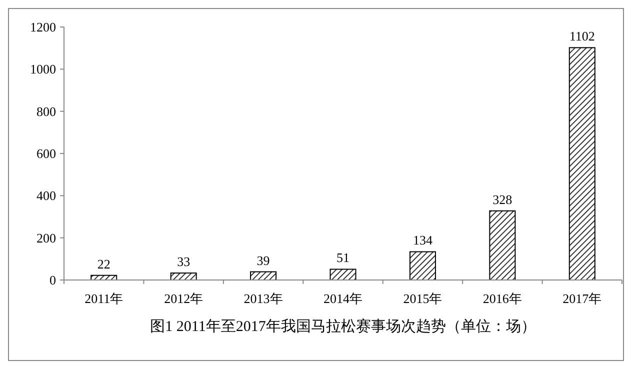 The image size is (632, 369). I want to click on data-label: 33, so click(183, 262).